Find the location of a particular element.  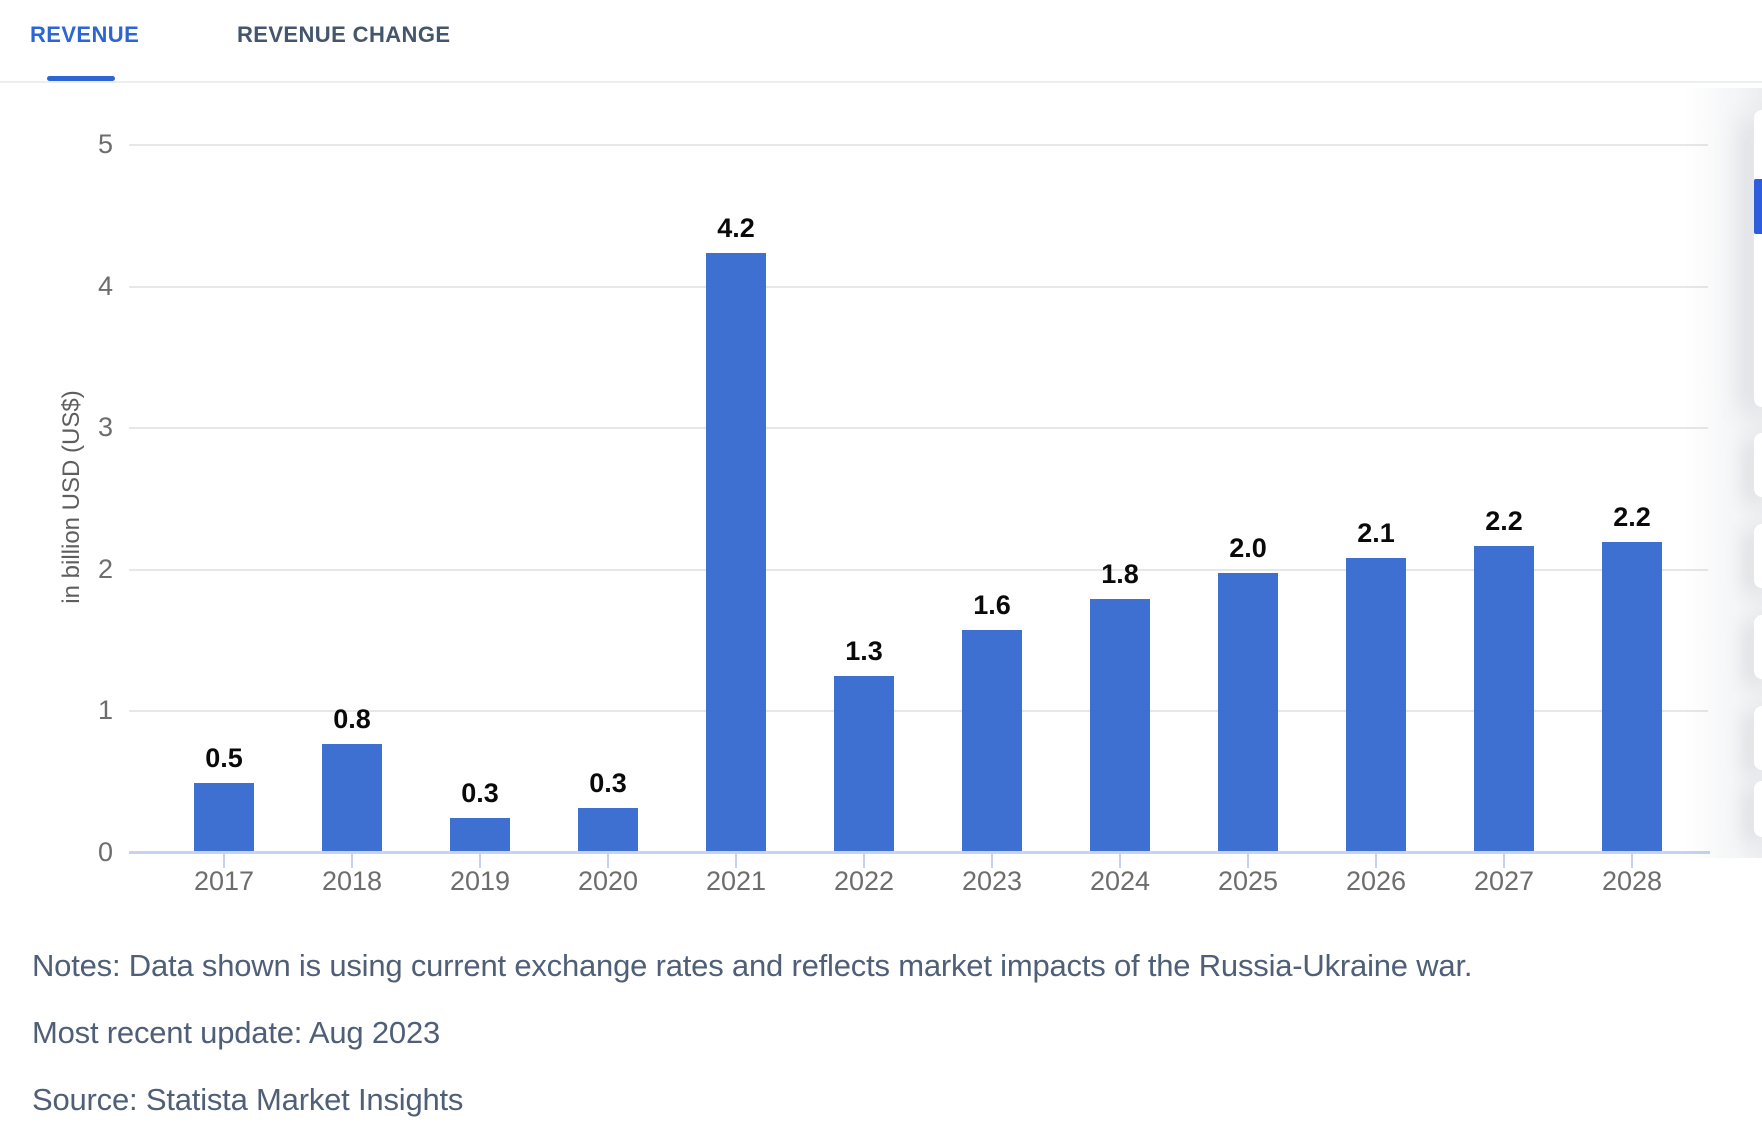

x-tick-2028 is located at coordinates (1632, 860).